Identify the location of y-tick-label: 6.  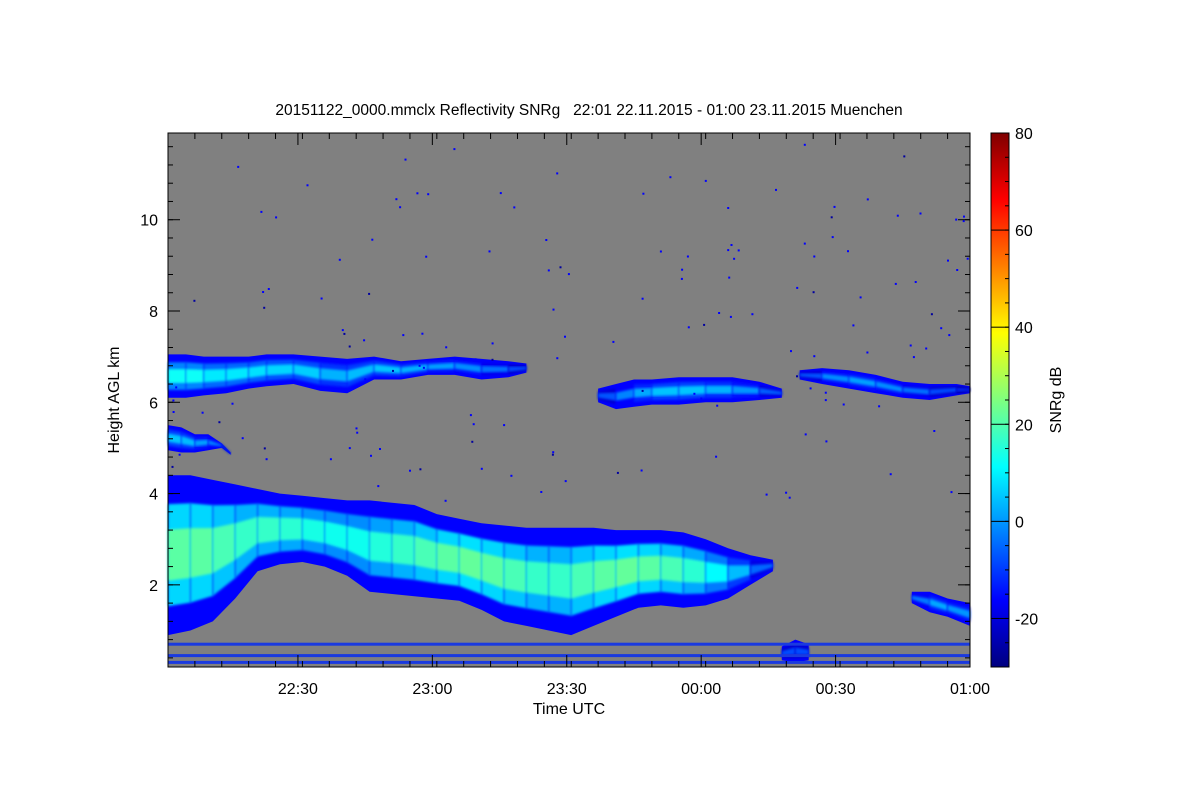
(153, 403).